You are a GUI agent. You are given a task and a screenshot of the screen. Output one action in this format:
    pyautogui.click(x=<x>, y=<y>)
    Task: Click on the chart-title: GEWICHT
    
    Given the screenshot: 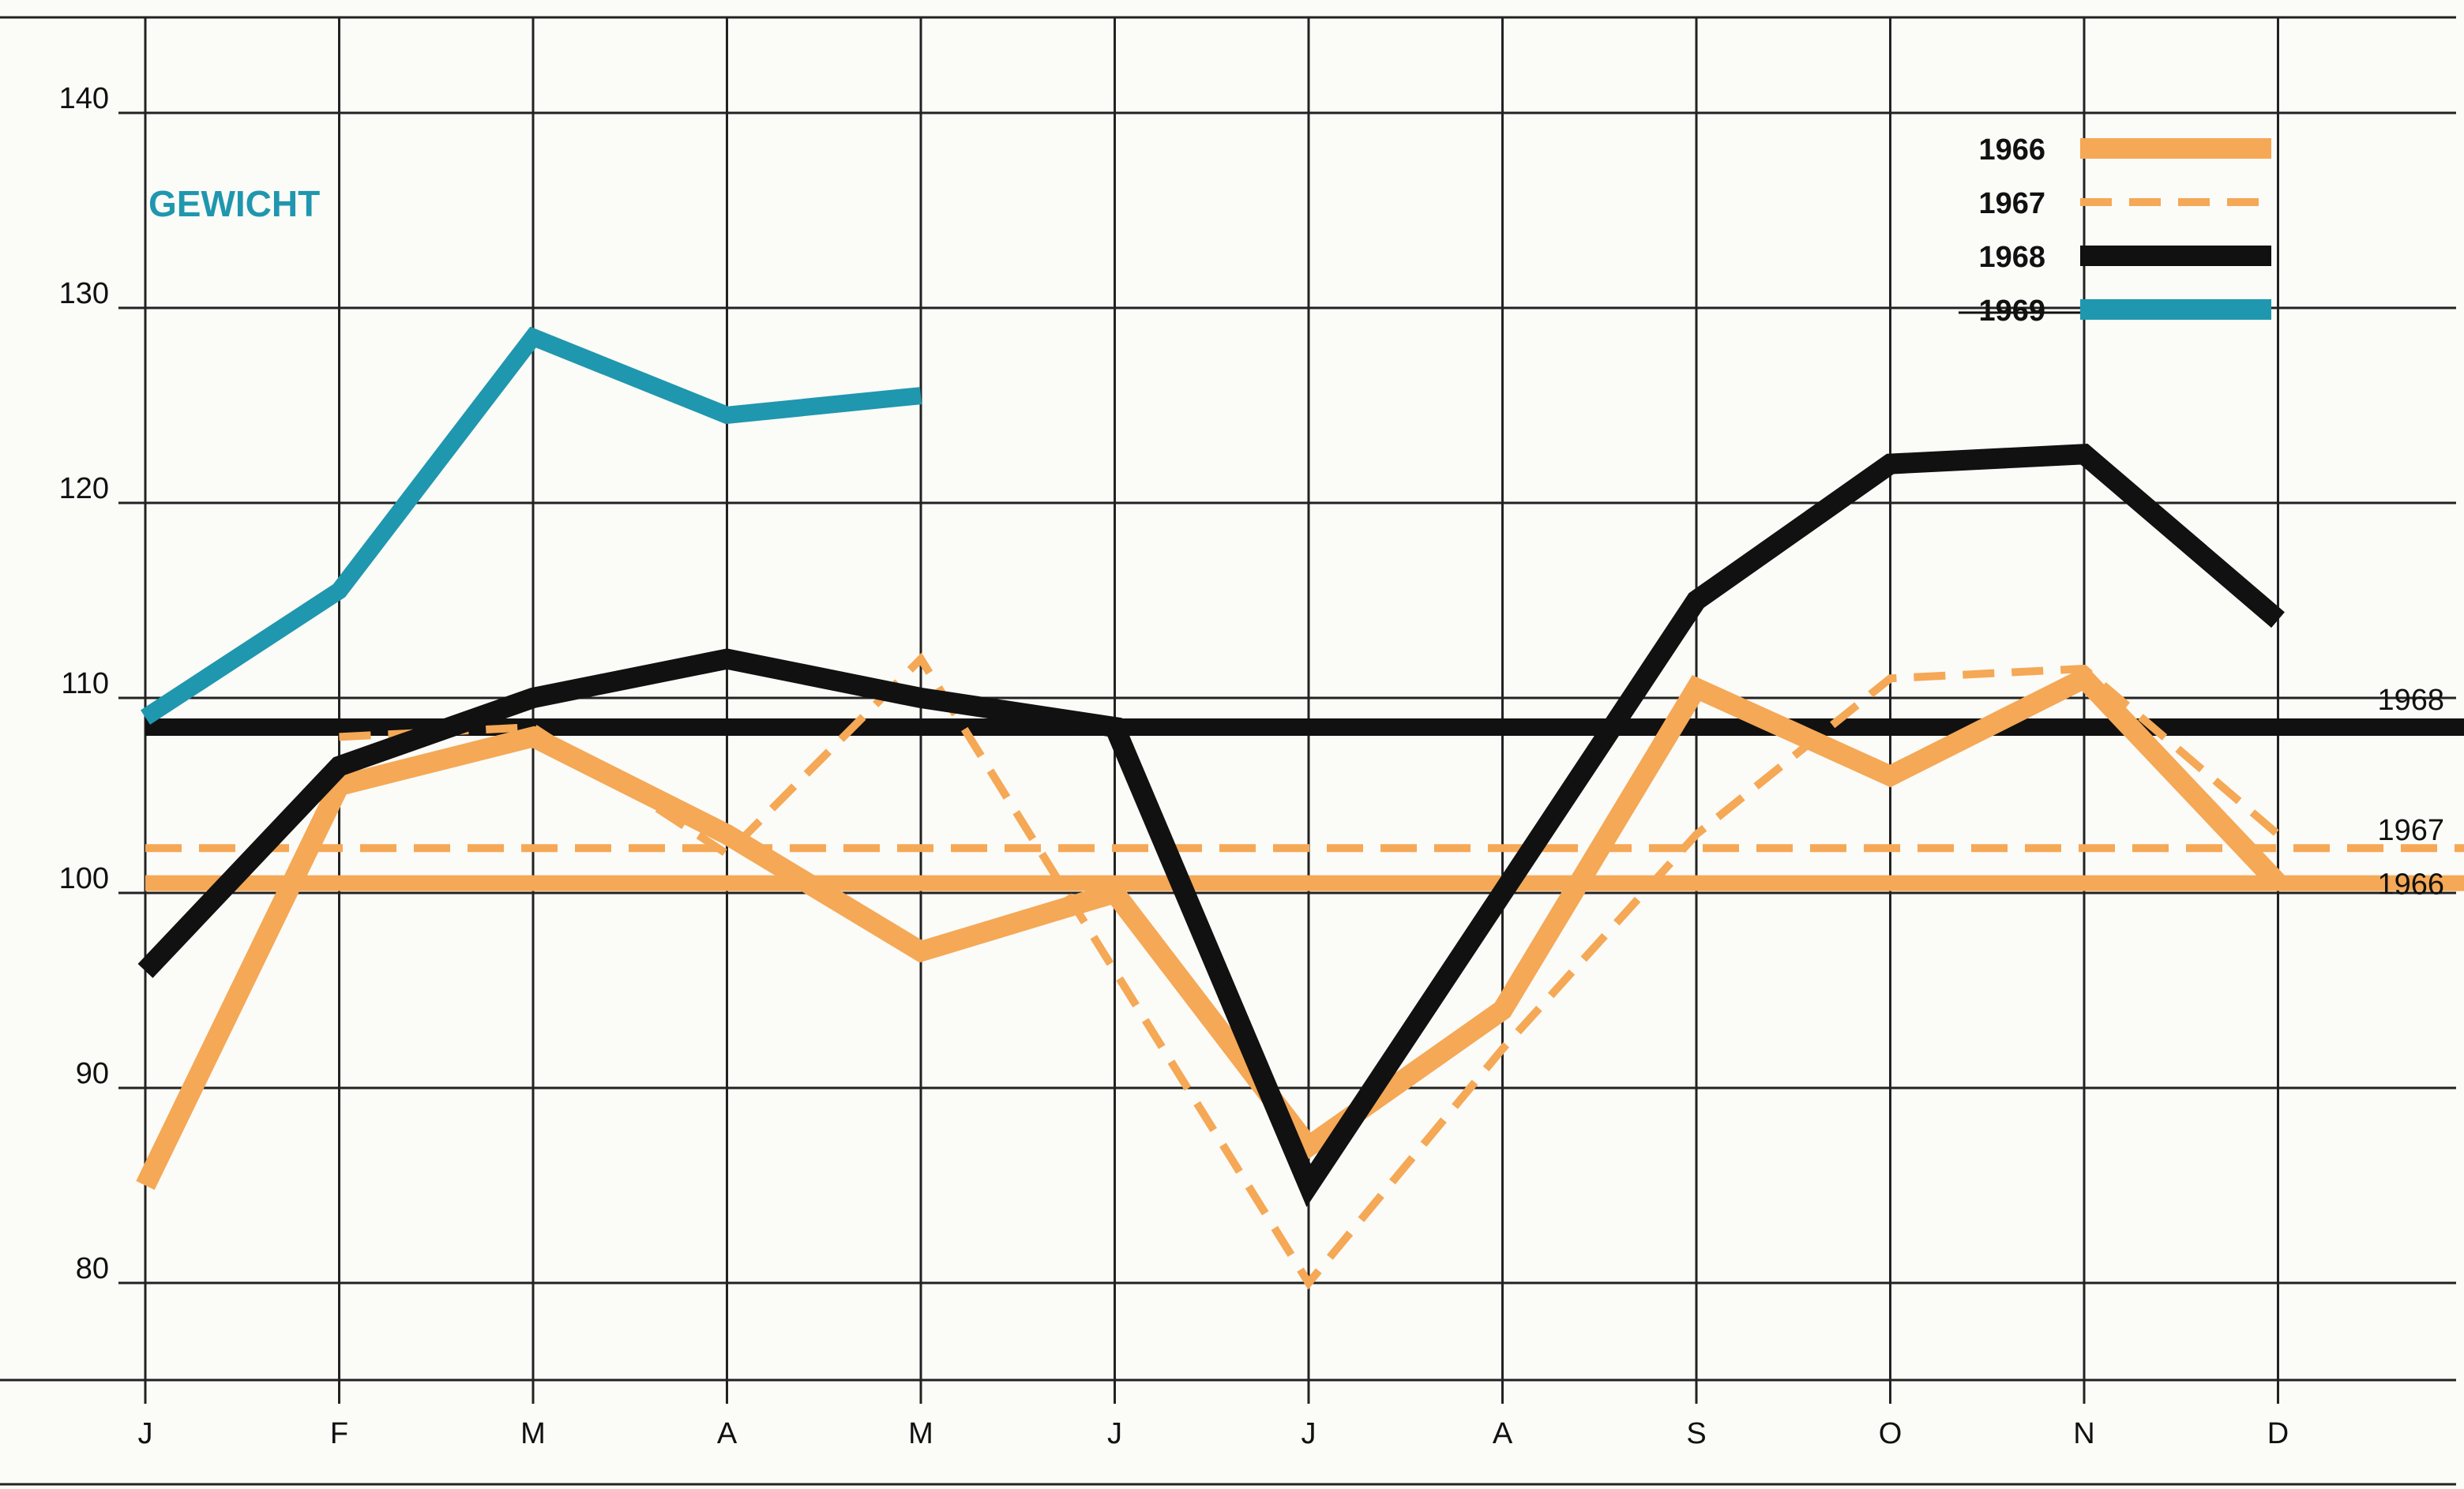 What is the action you would take?
    pyautogui.click(x=234, y=203)
    